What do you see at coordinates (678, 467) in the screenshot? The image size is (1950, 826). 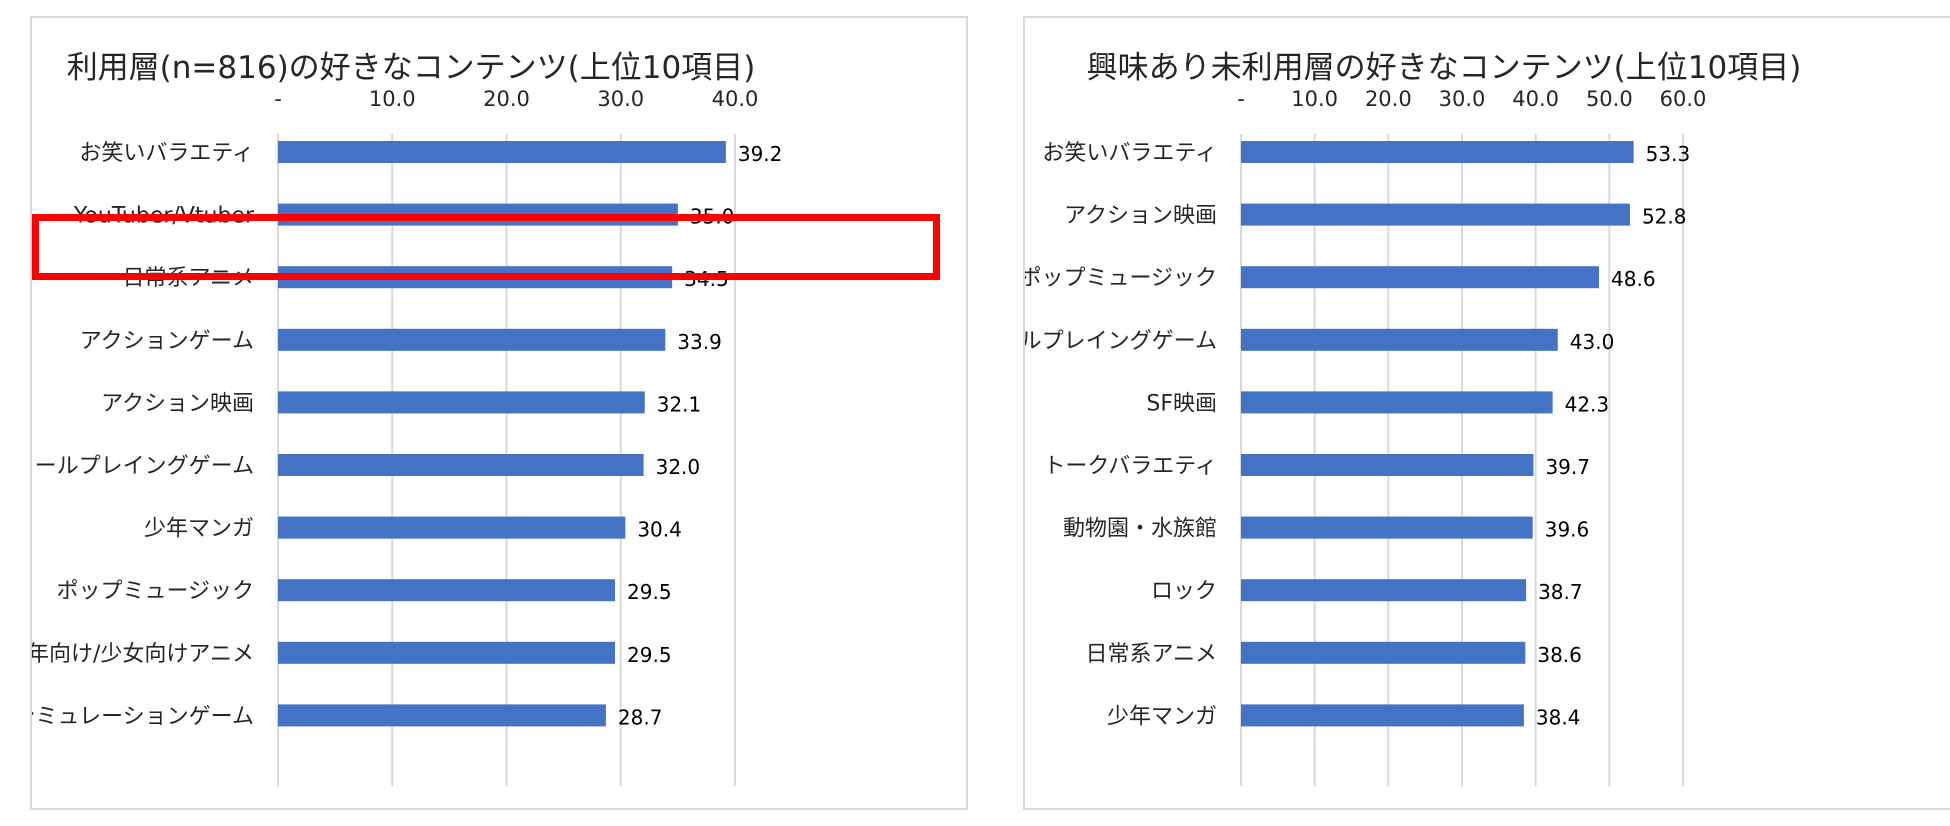 I see `value-label: 32.0` at bounding box center [678, 467].